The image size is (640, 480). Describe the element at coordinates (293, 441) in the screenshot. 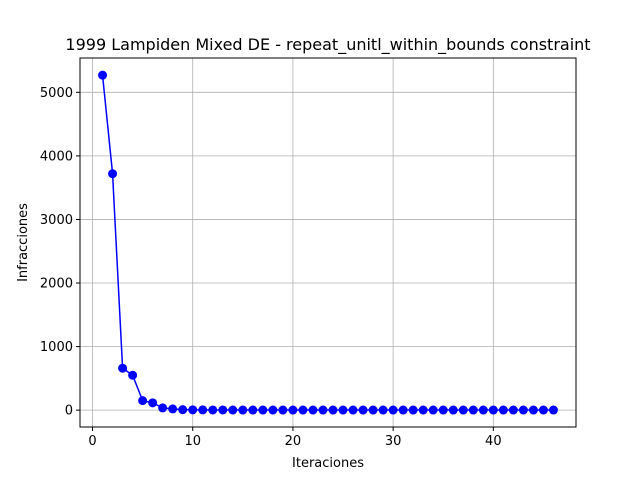

I see `x-tick-label: 20` at that location.